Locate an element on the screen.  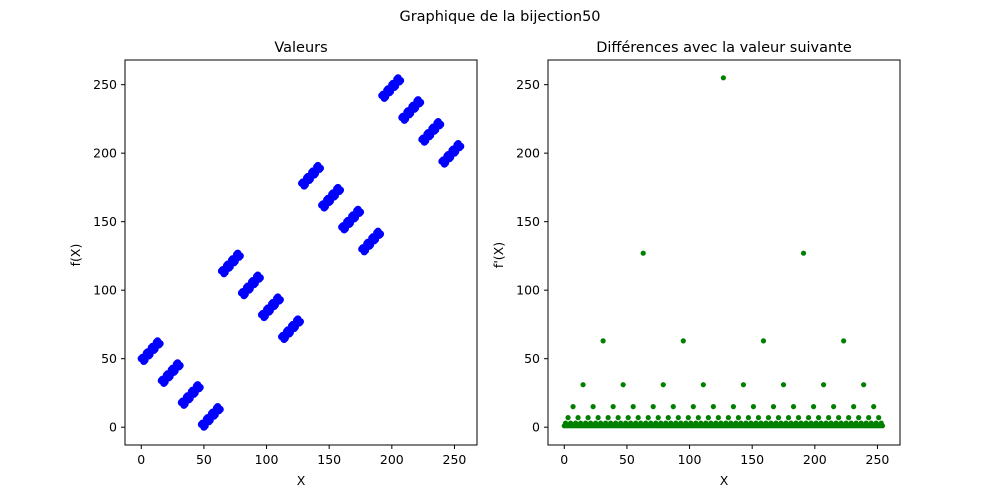
left-subplot-title: Valeurs is located at coordinates (300, 48).